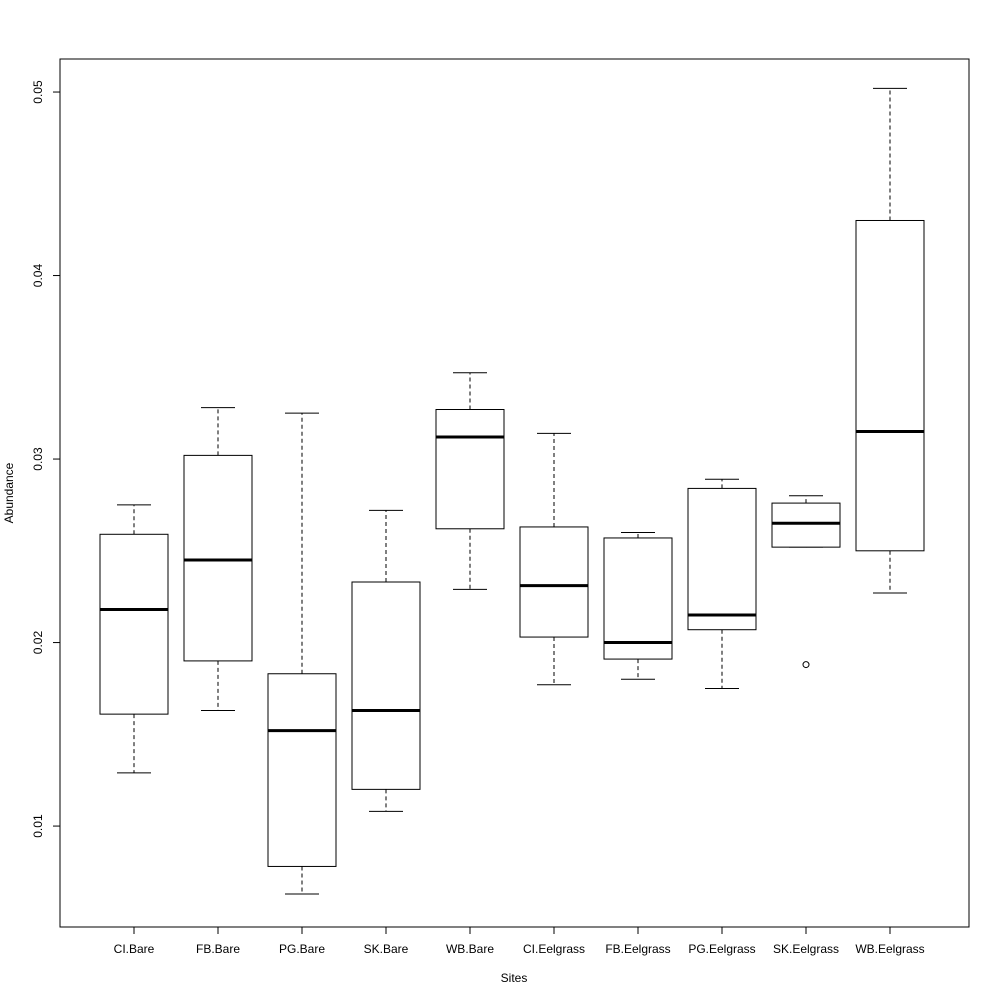  I want to click on y-tick-label: 0.02, so click(38, 643).